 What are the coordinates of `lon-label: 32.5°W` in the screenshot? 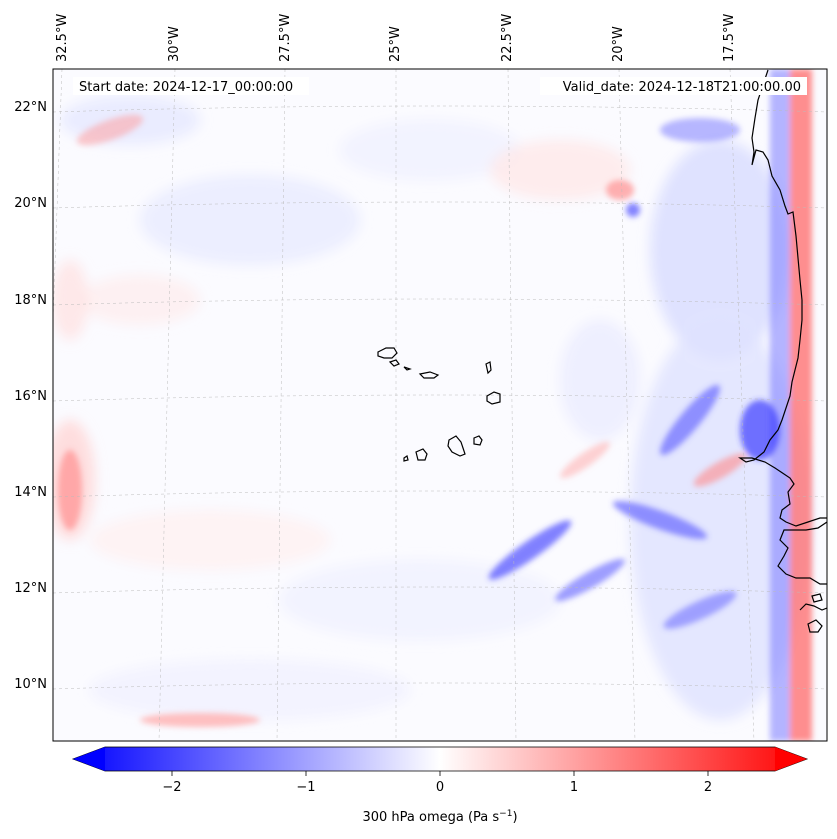 It's located at (62, 38).